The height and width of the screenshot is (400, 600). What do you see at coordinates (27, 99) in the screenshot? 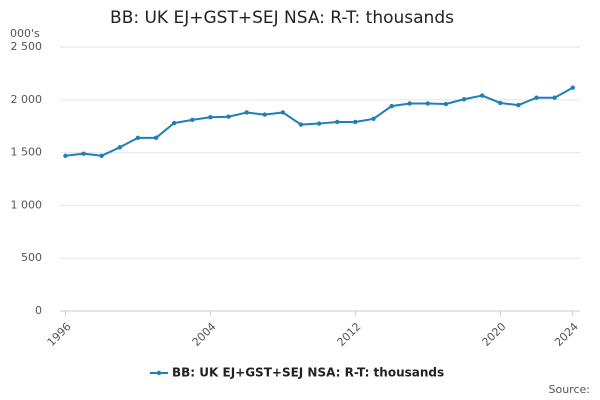
I see `y-tick-label: 2 000` at bounding box center [27, 99].